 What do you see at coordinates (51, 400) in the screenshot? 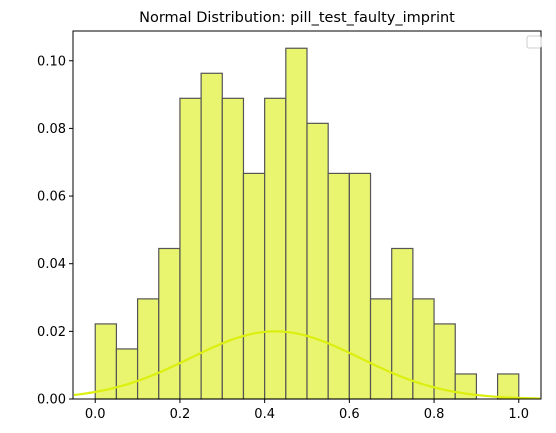
I see `y-tick-label: 0.00` at bounding box center [51, 400].